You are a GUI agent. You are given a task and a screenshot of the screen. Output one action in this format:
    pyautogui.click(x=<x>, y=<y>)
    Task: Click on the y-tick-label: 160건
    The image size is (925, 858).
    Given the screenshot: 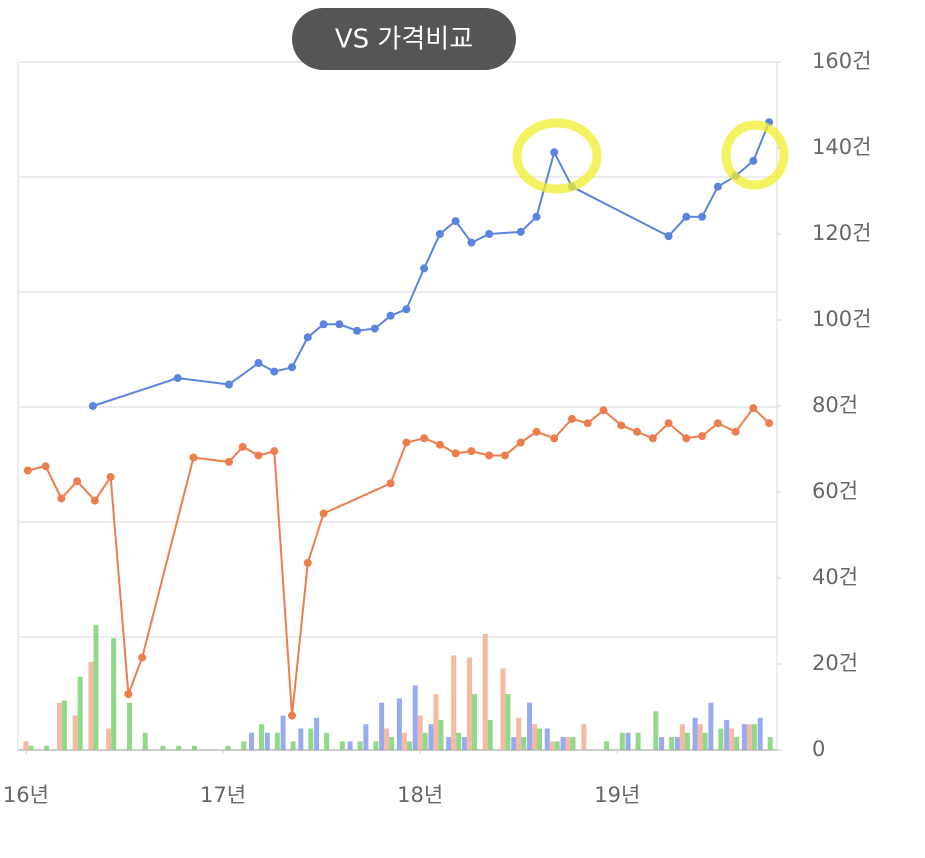 What is the action you would take?
    pyautogui.click(x=841, y=61)
    